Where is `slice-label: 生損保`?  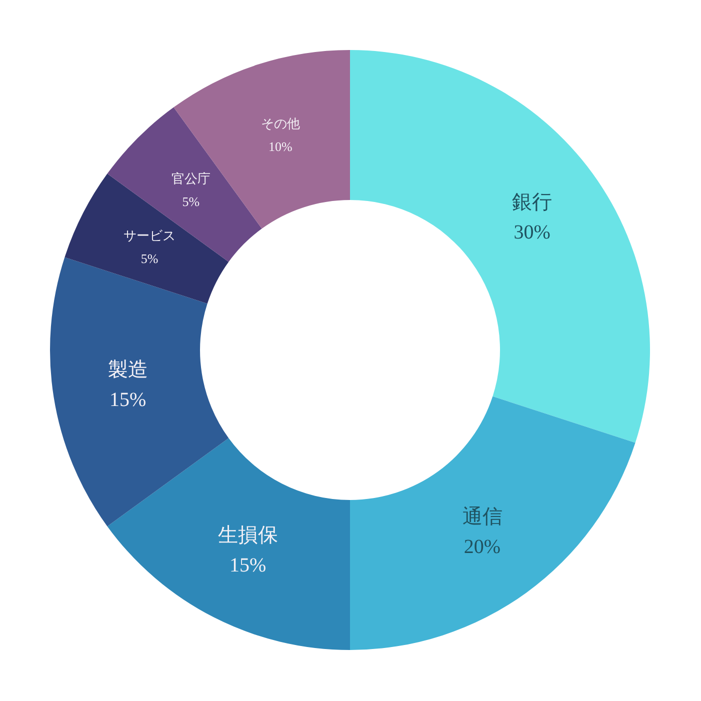
slice-label: 生損保 is located at coordinates (248, 535).